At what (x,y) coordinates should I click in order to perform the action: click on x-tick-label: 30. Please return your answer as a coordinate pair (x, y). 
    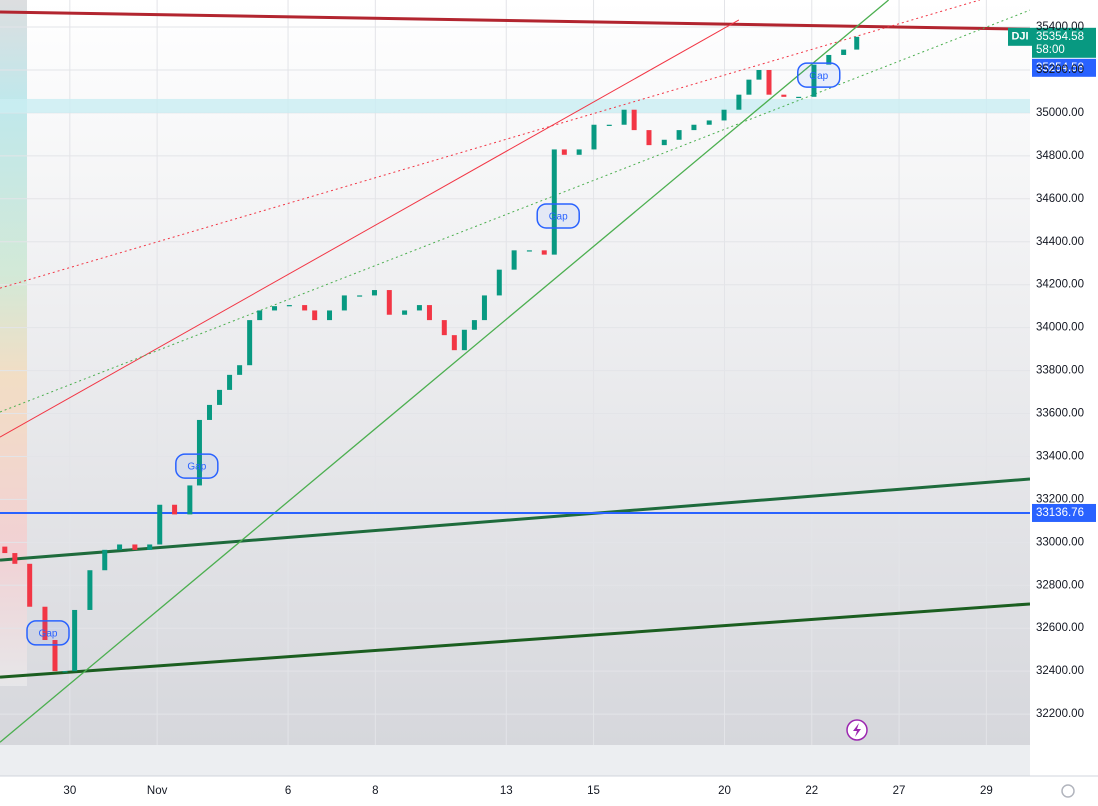
    Looking at the image, I should click on (69, 791).